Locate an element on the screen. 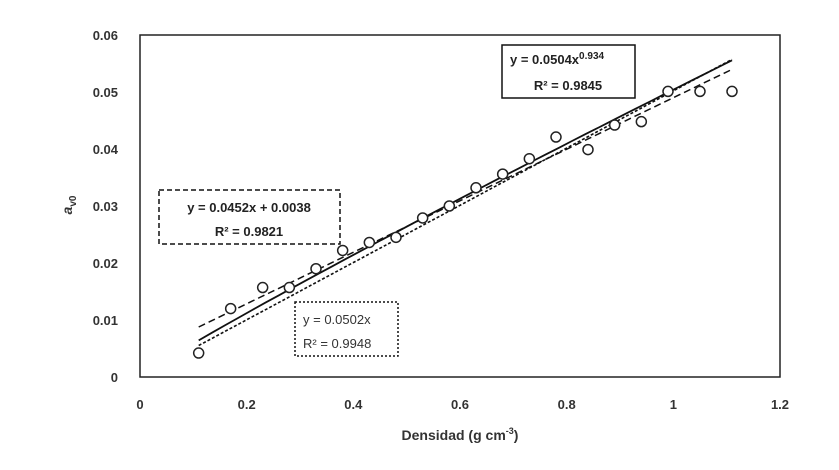 The height and width of the screenshot is (470, 839). svg-text: R² = 0.9948 is located at coordinates (337, 343).